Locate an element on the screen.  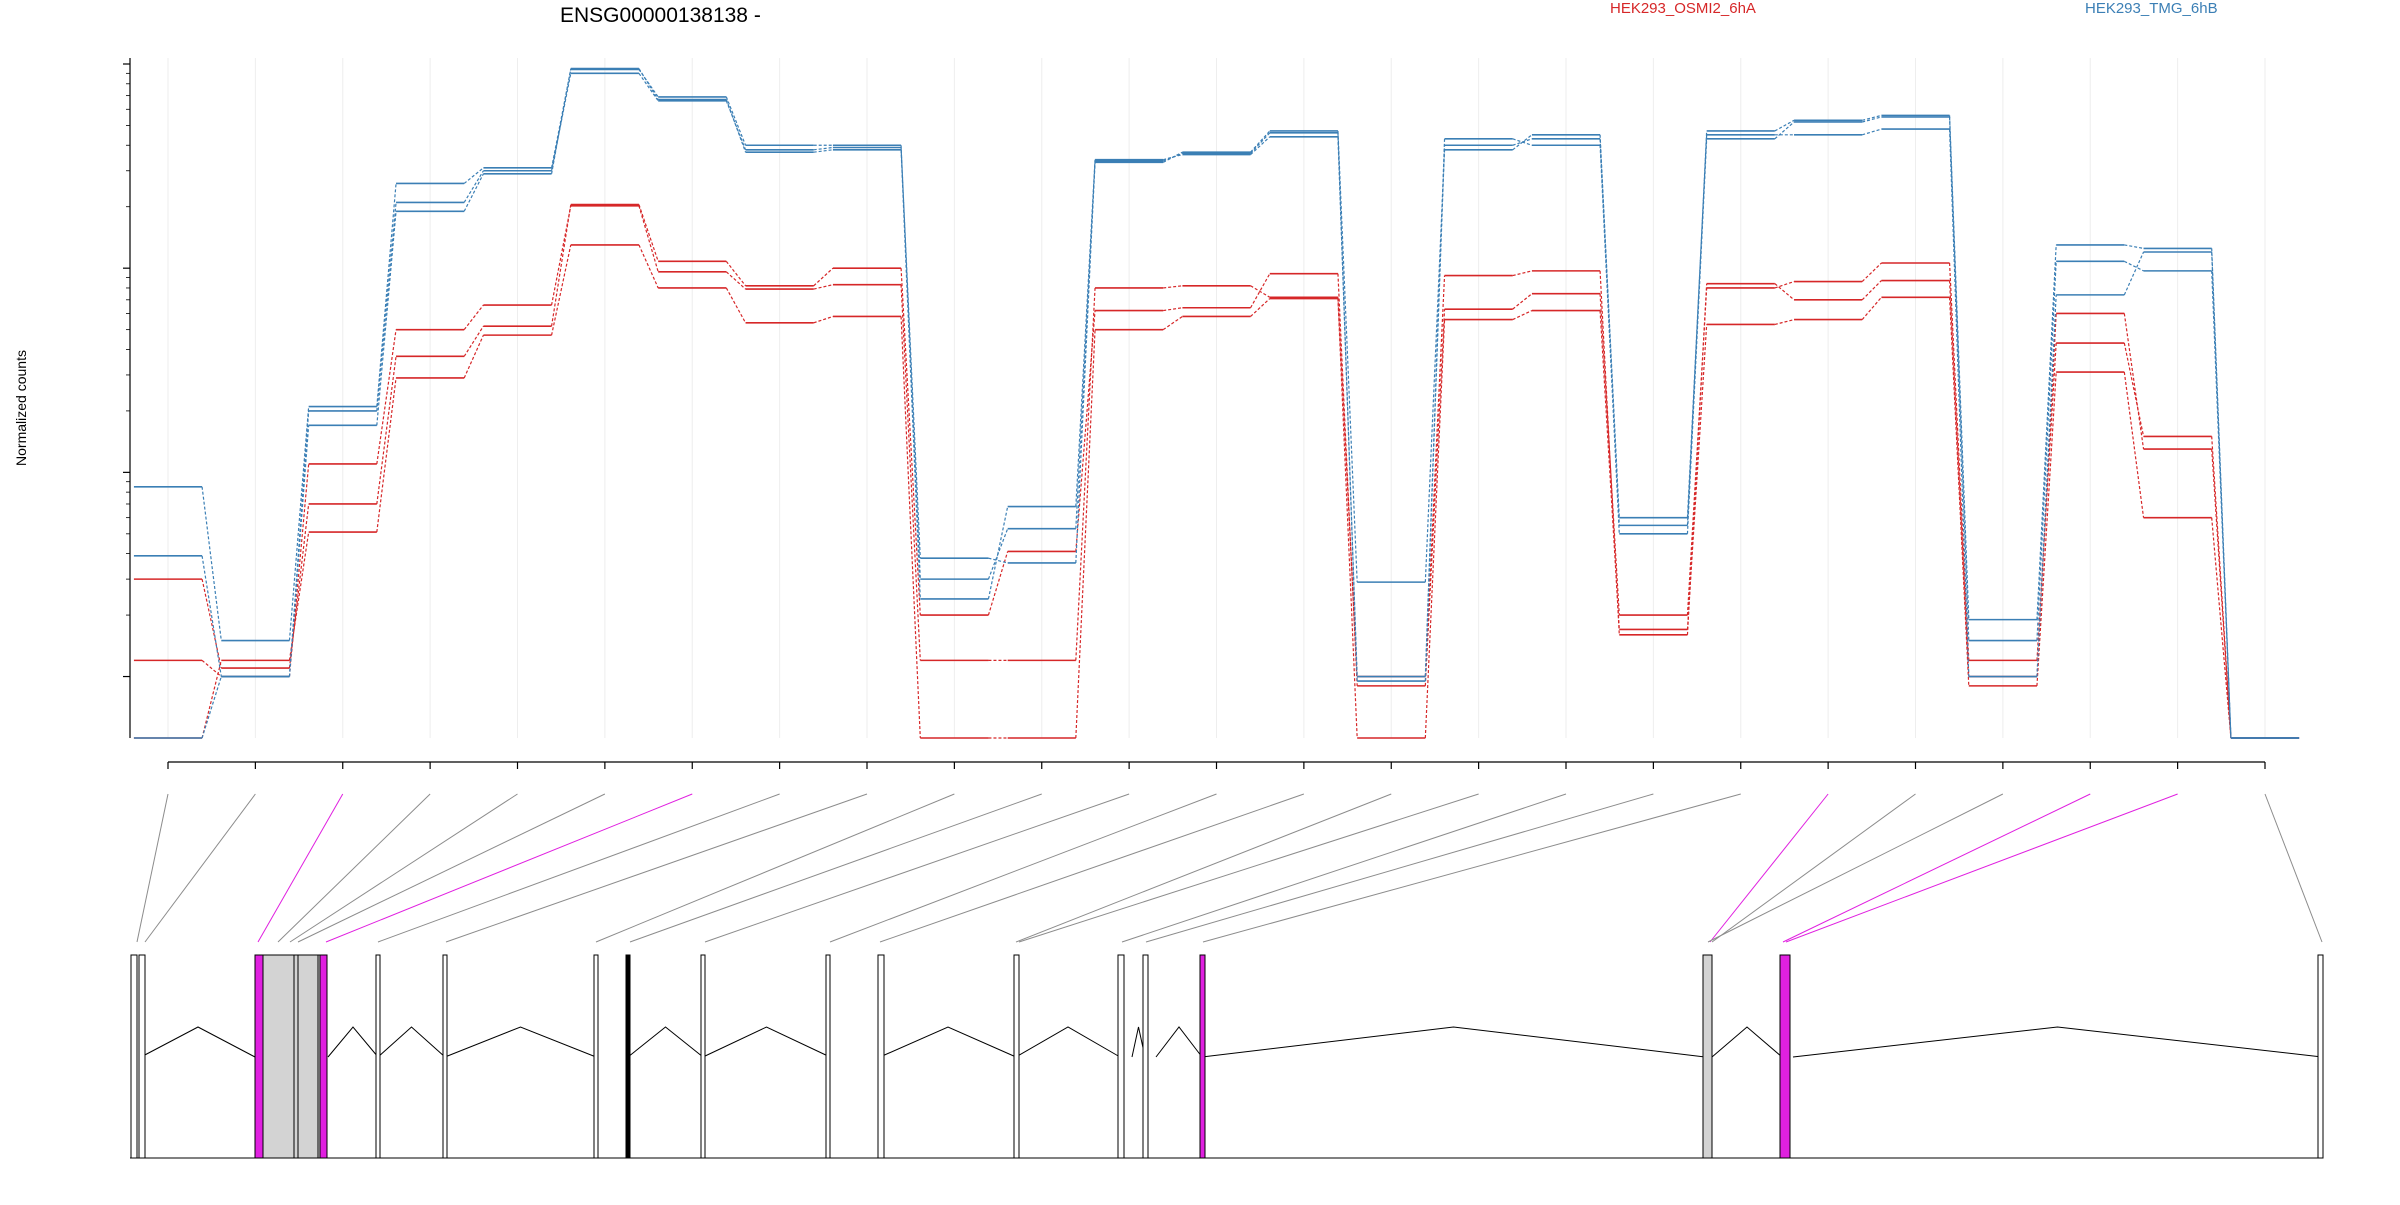
legend-entry-tmg: HEK293_TMG_6hB is located at coordinates (2151, 8).